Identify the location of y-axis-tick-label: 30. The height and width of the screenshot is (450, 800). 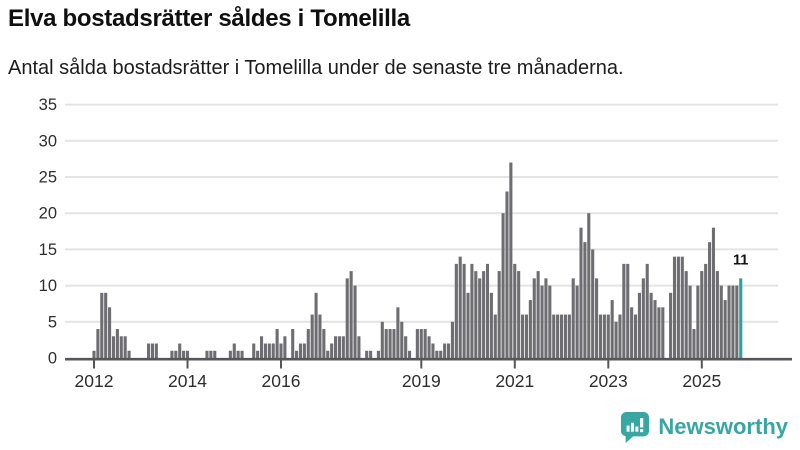
(48, 141).